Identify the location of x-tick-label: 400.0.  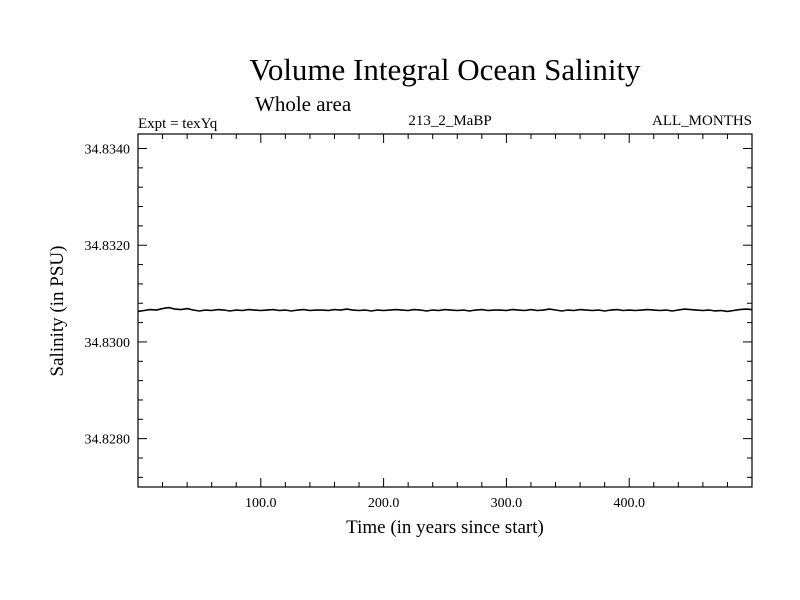
(629, 503).